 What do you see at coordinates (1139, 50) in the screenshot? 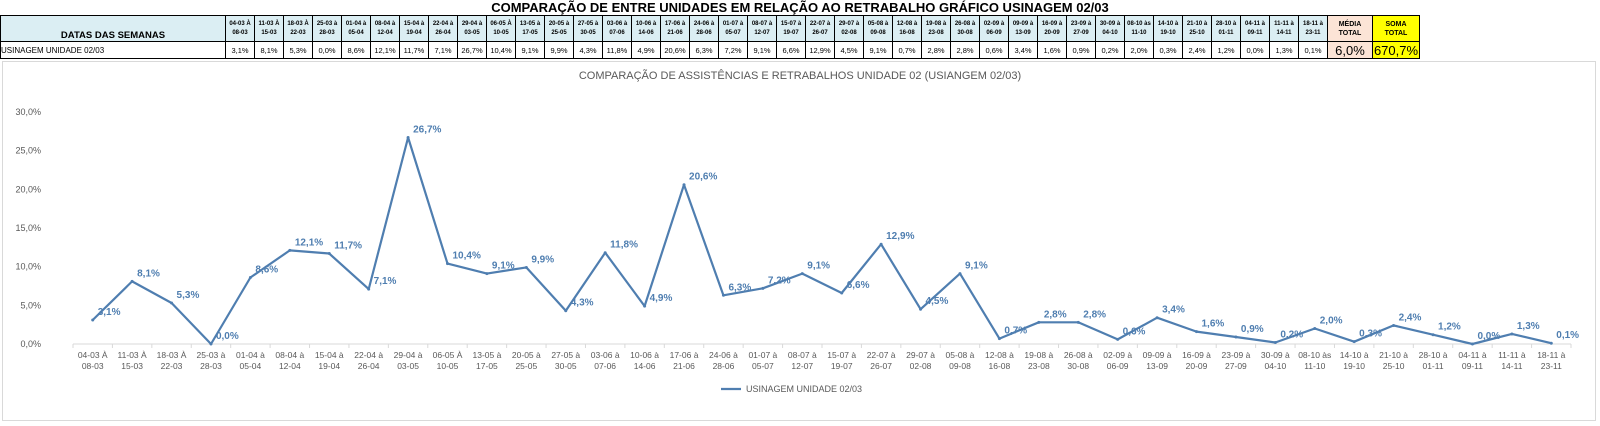
I see `week-value-cell: 2,0%` at bounding box center [1139, 50].